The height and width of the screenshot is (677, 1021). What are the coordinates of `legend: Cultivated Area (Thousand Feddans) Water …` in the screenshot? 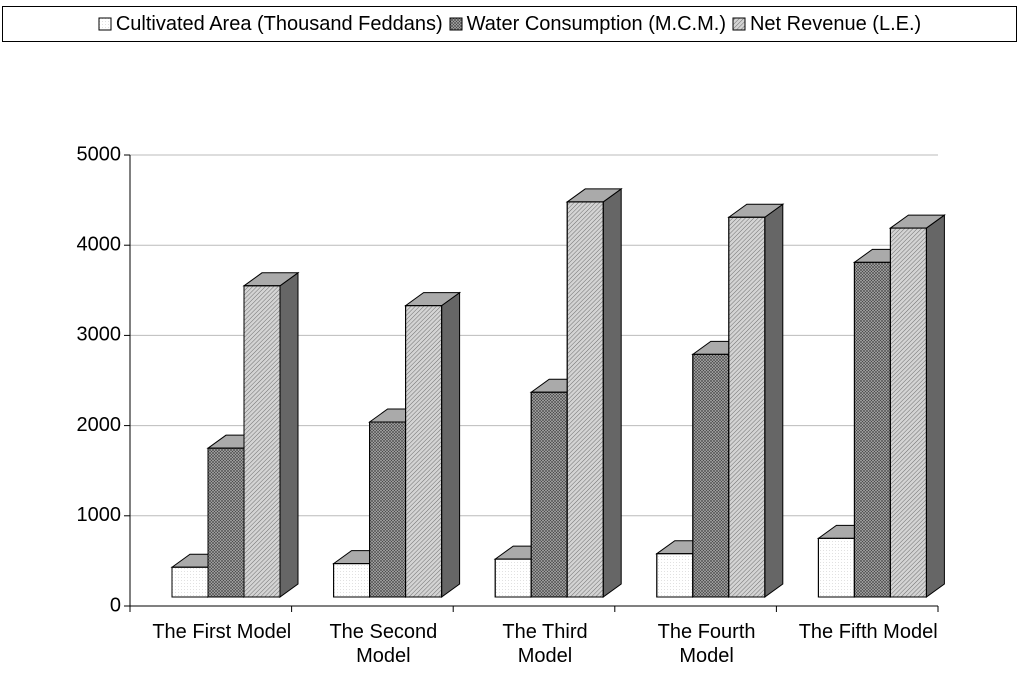 It's located at (509, 24).